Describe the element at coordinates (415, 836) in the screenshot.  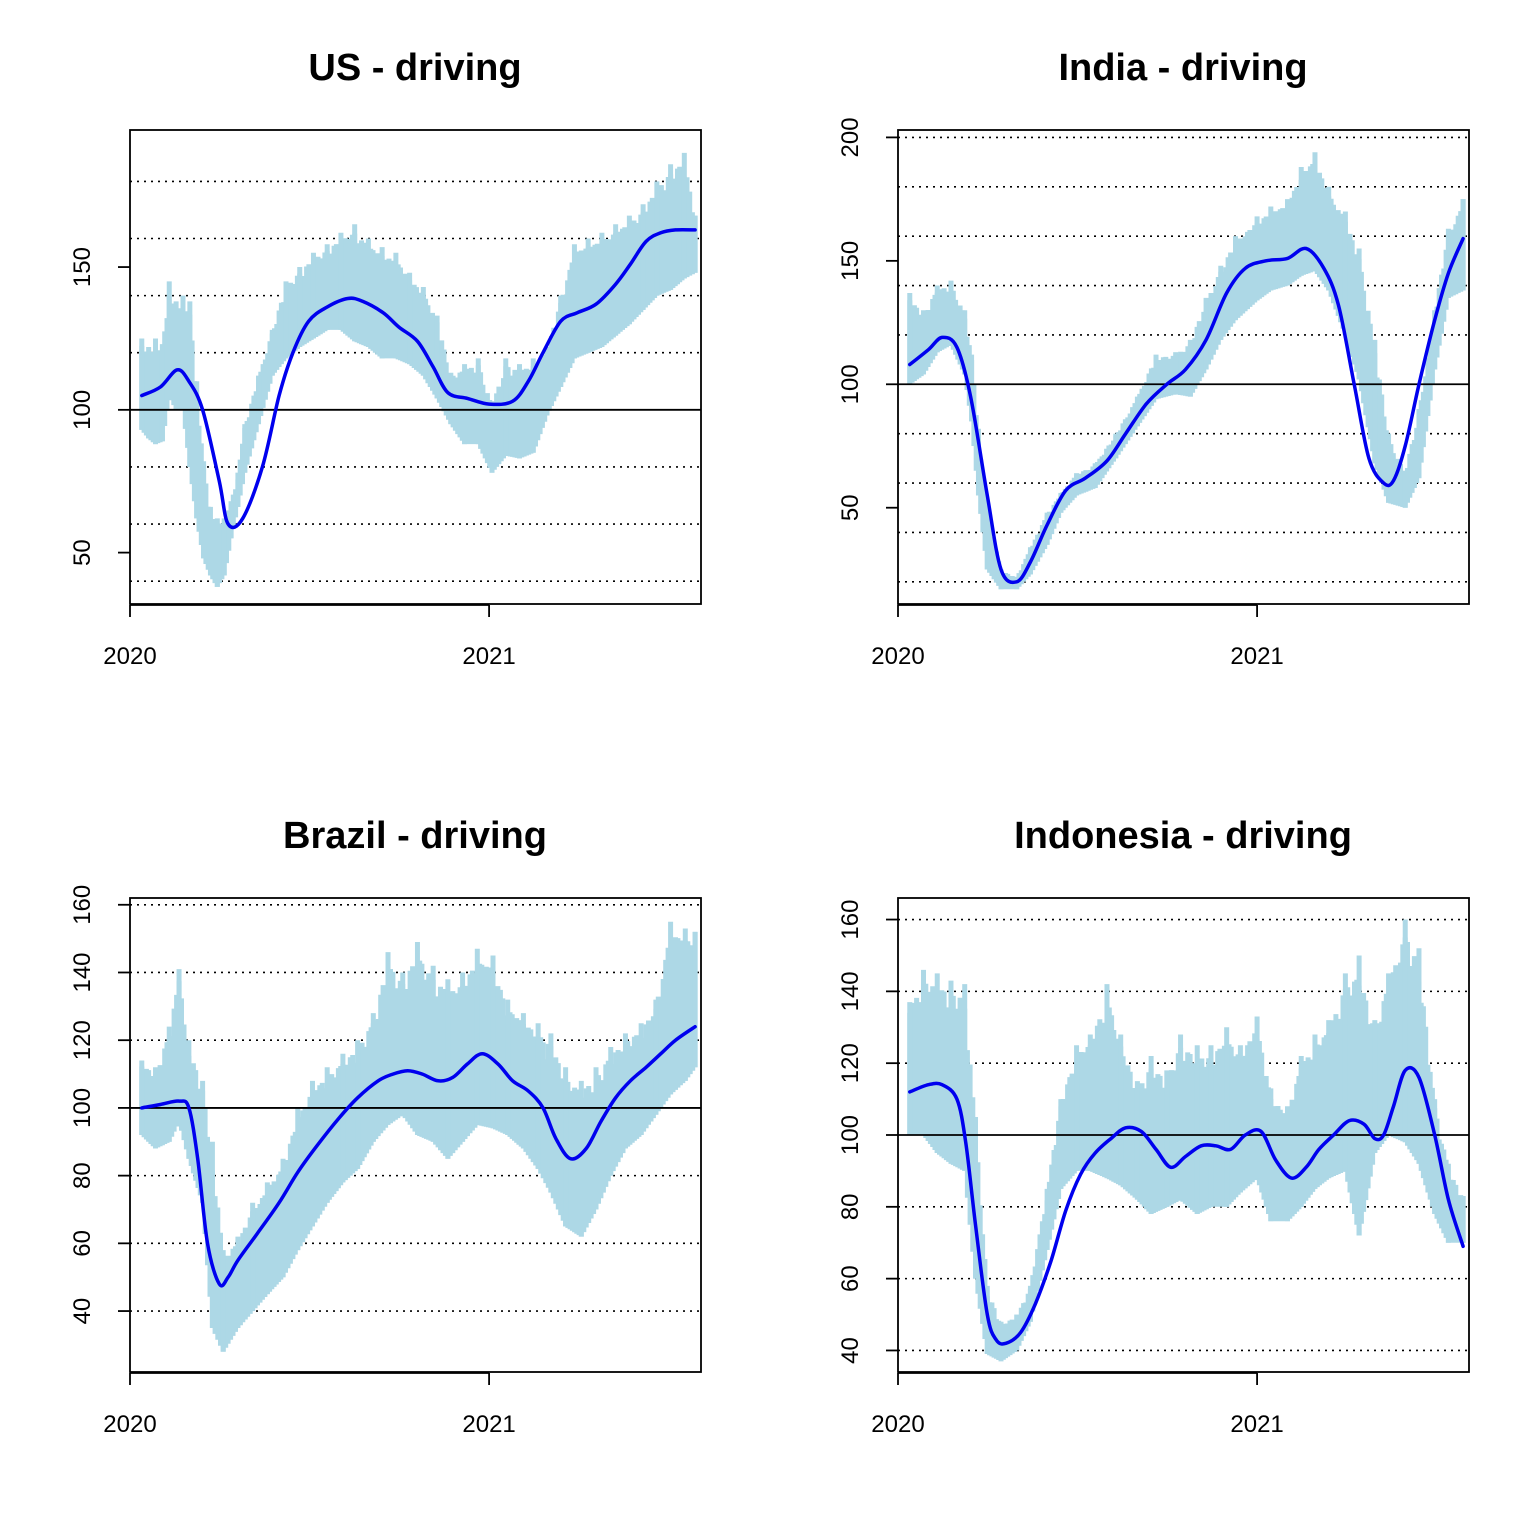
I see `chart-title: Brazil - driving` at that location.